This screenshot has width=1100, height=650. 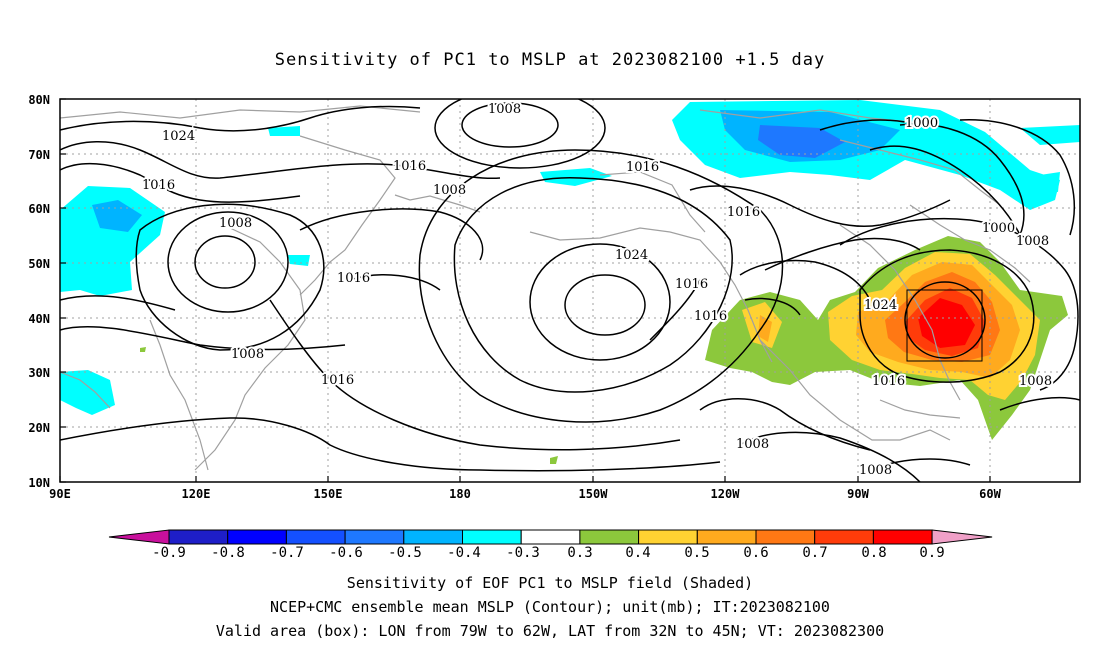 What do you see at coordinates (962, 537) in the screenshot?
I see `colorbar-high-end` at bounding box center [962, 537].